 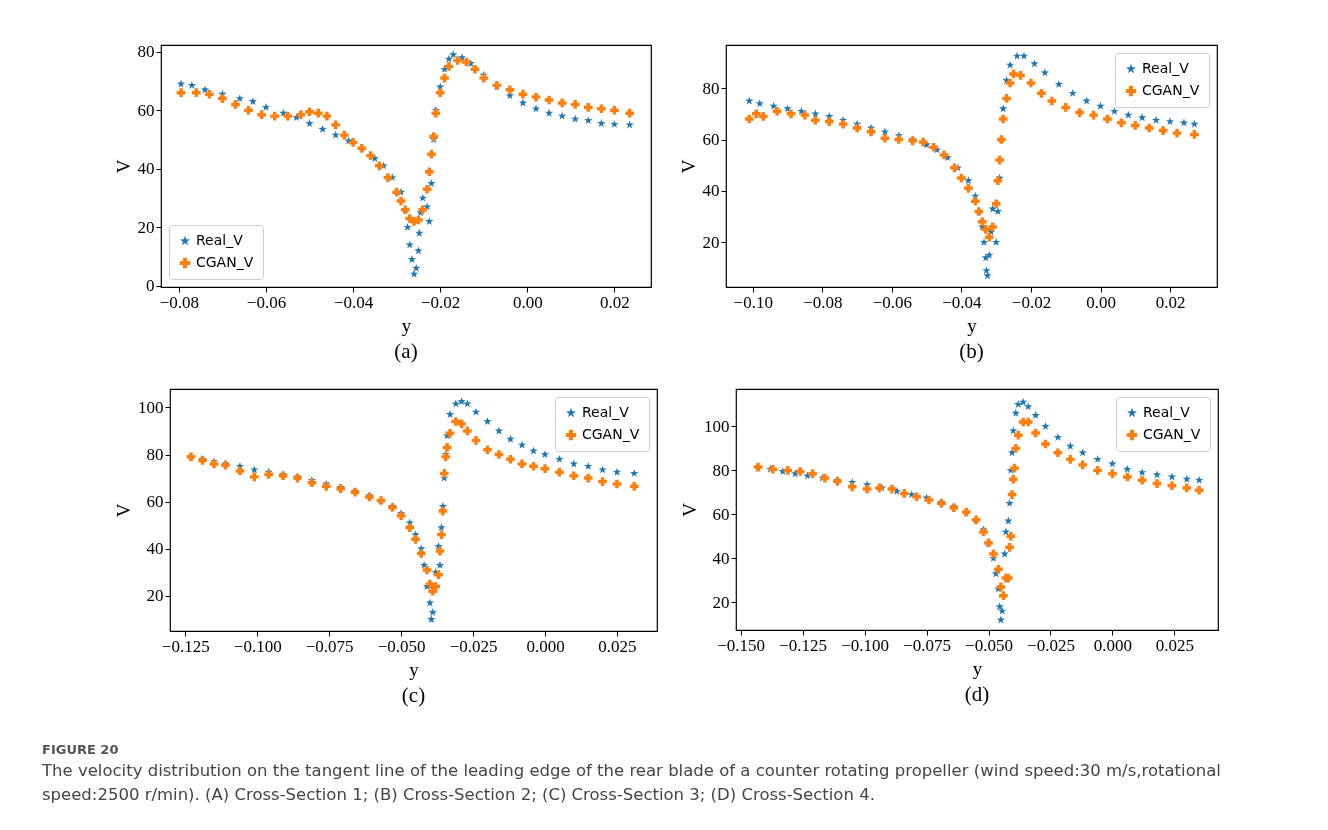 What do you see at coordinates (753, 302) in the screenshot?
I see `x-tick-label: −0.10` at bounding box center [753, 302].